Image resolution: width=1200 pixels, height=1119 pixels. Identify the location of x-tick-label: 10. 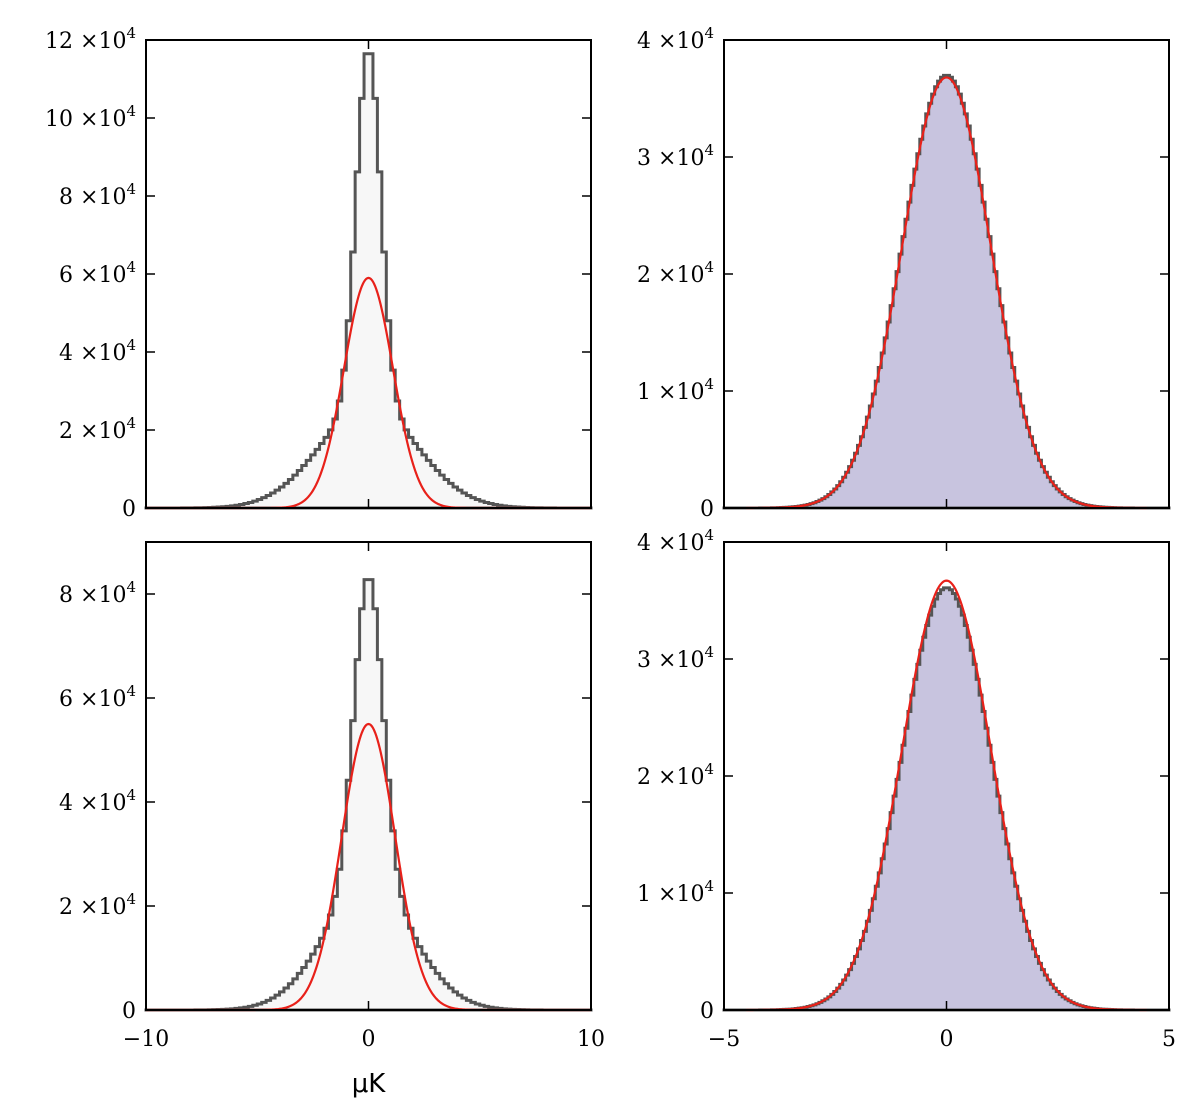
(591, 1039).